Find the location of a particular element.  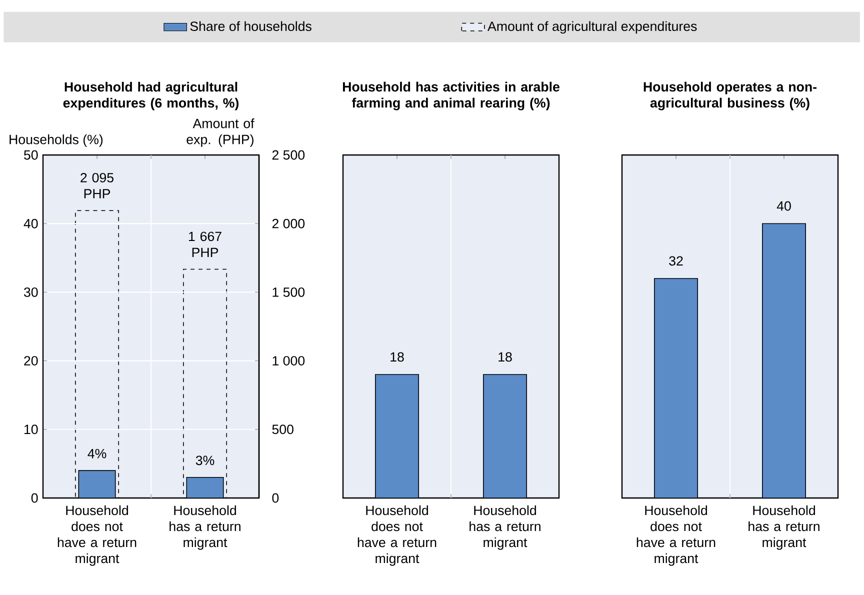

y-tick-label: 20 is located at coordinates (31, 361).